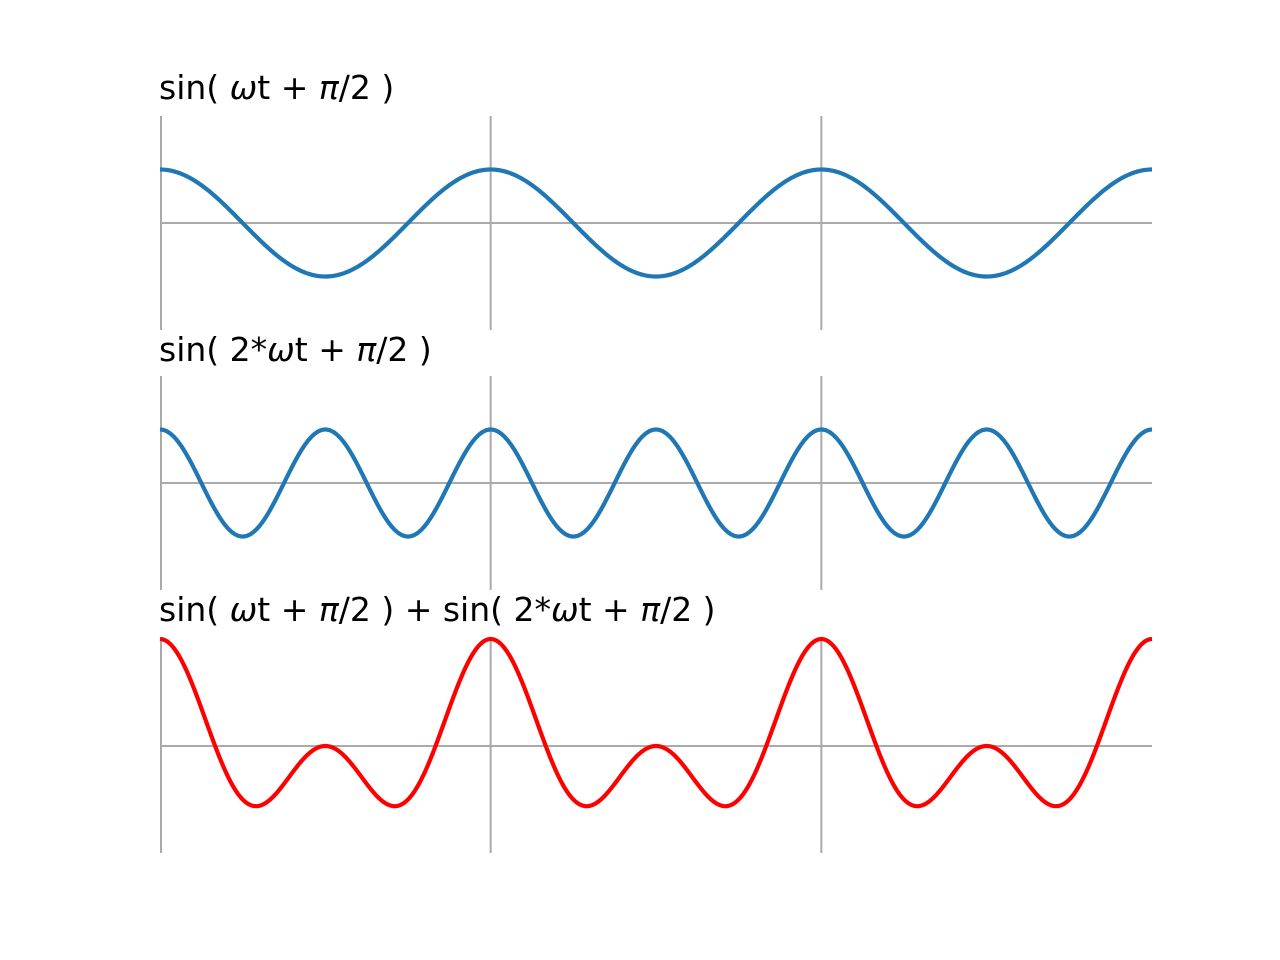  What do you see at coordinates (437, 609) in the screenshot?
I see `subplot-3-title: sin( ωt + π/2 ) + sin( 2*ωt + π/2 )` at bounding box center [437, 609].